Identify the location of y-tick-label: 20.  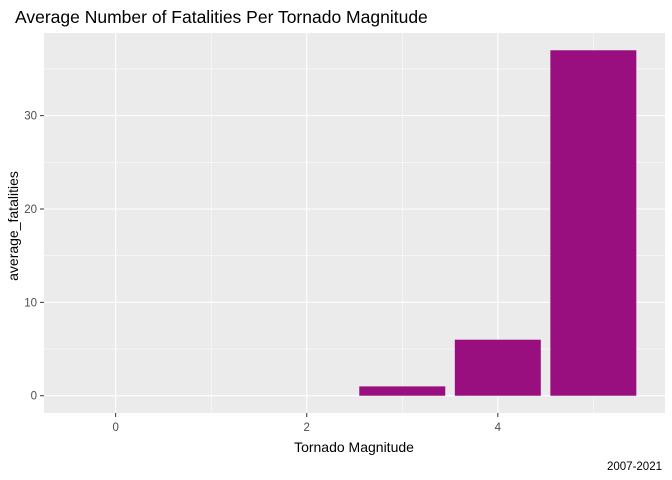
(30, 210).